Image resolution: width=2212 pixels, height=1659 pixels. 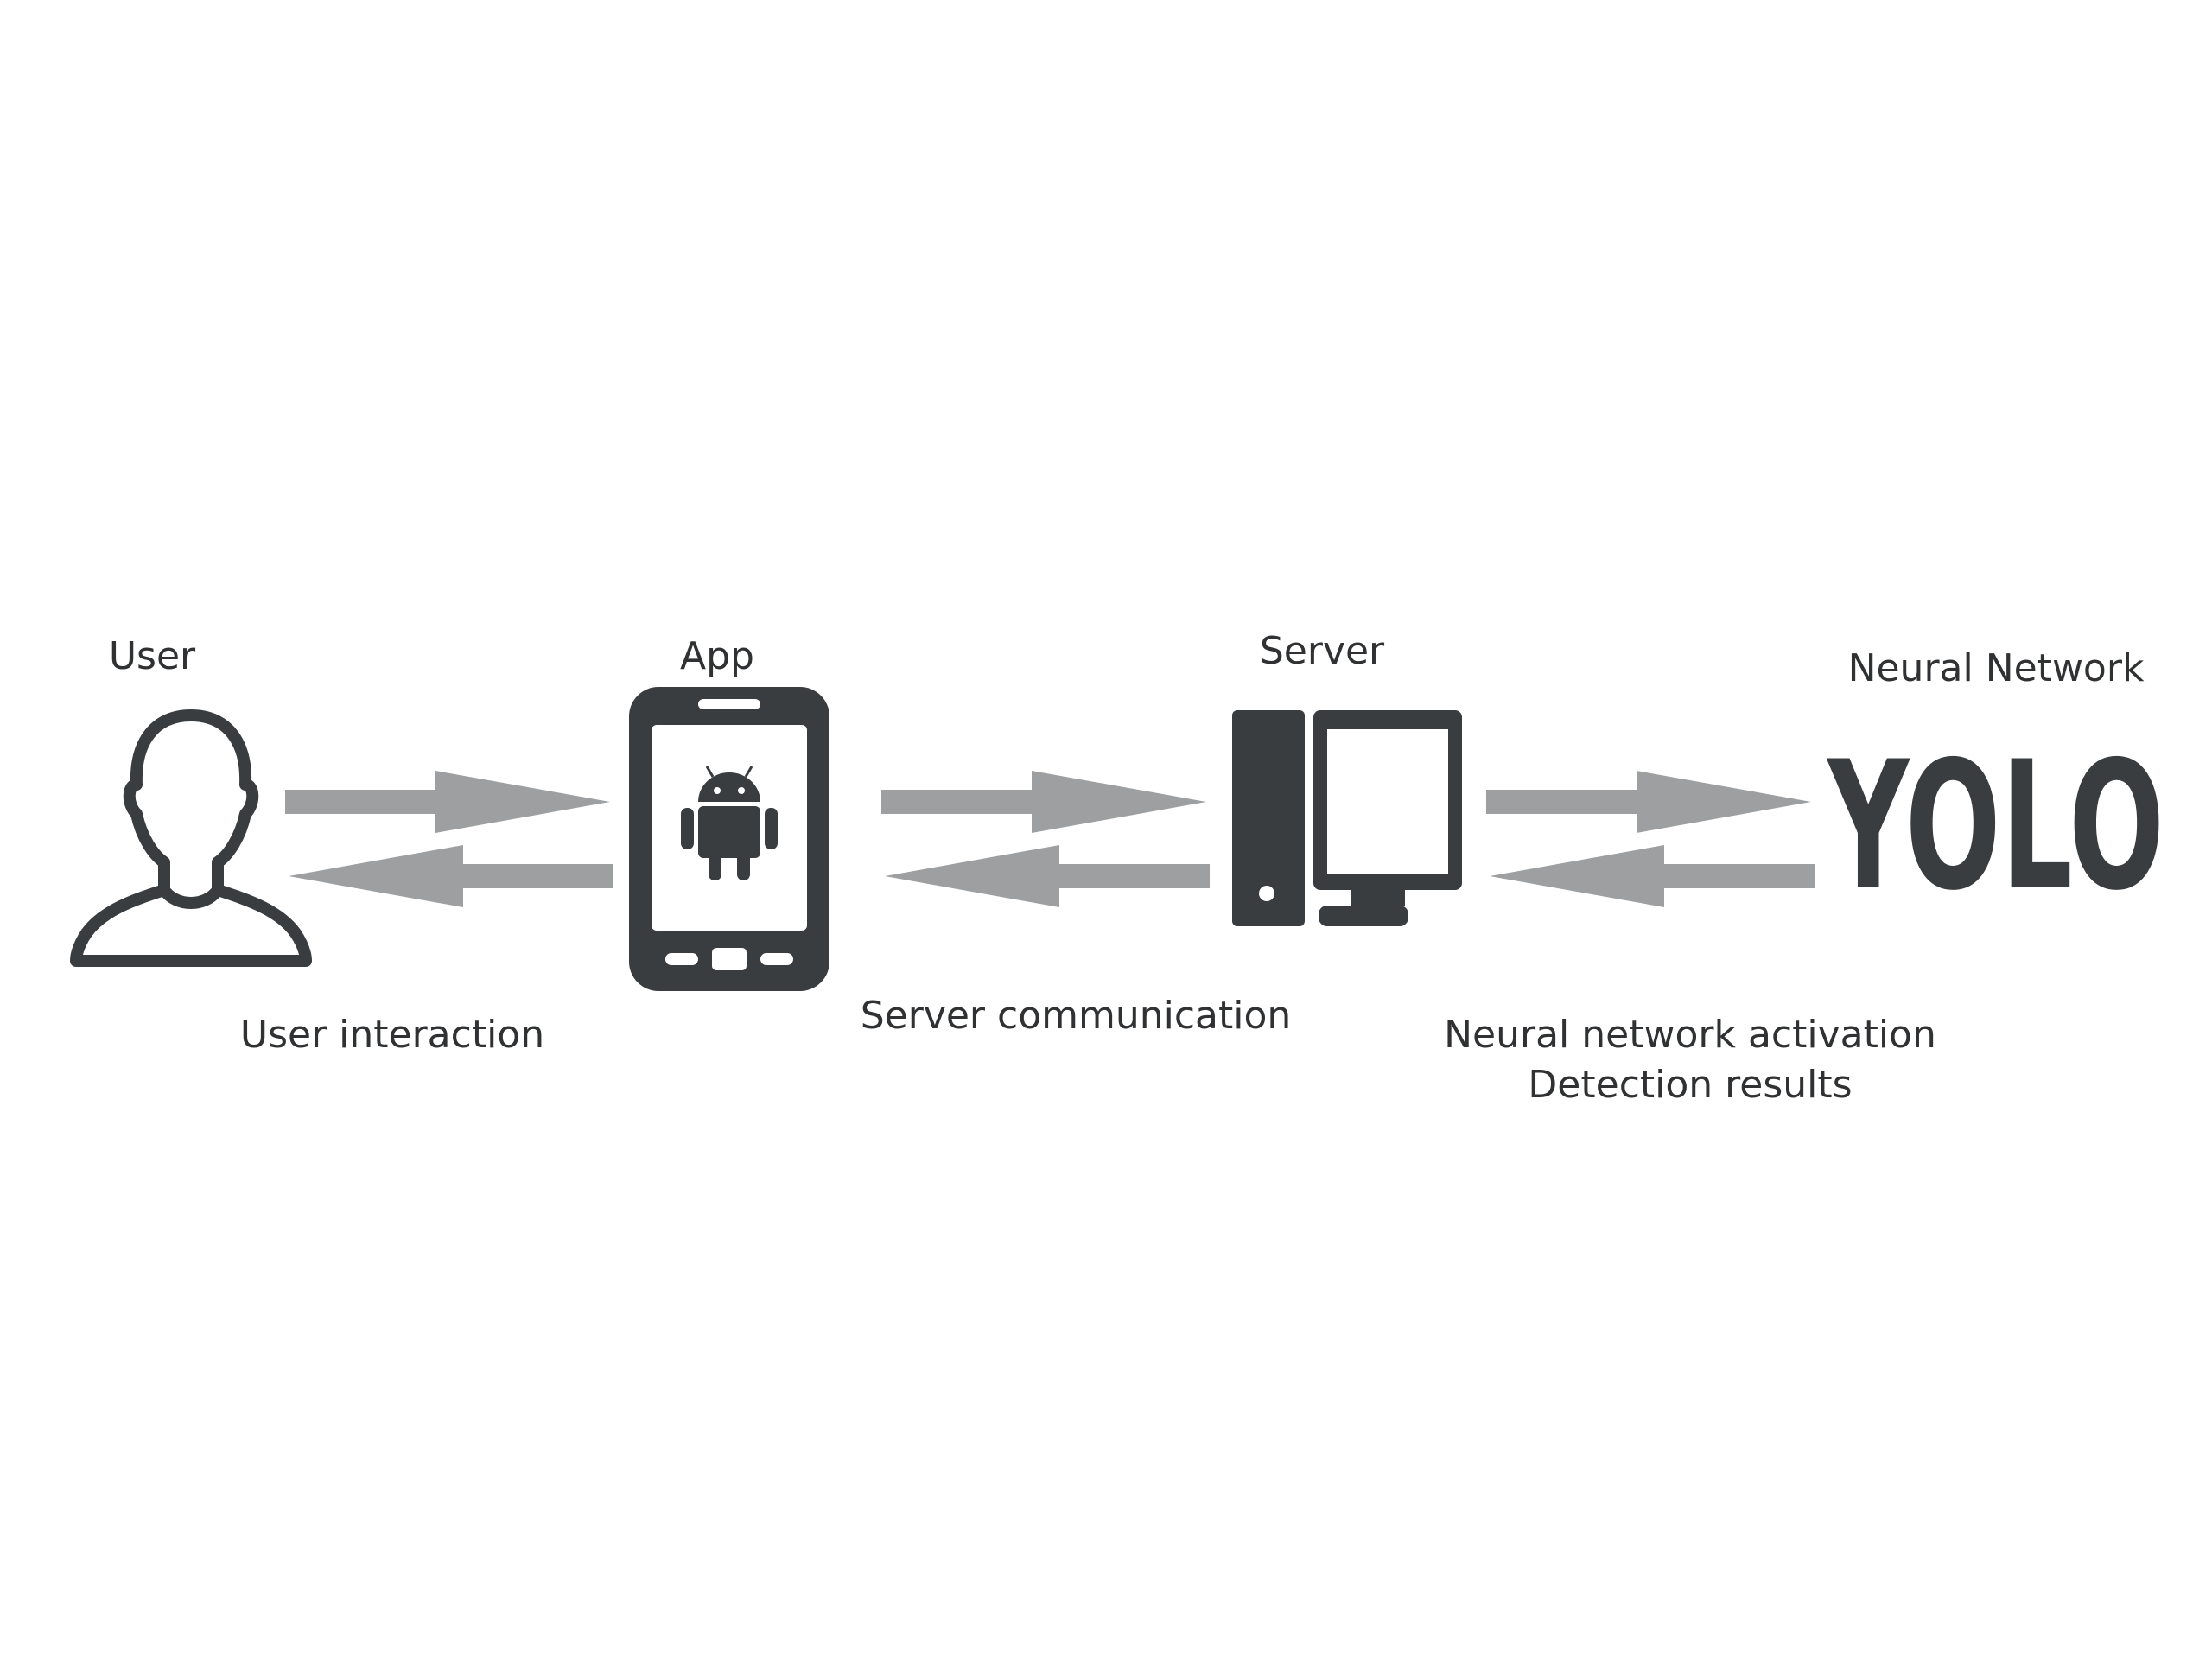 I want to click on svg-text: YOLO, so click(x=1995, y=816).